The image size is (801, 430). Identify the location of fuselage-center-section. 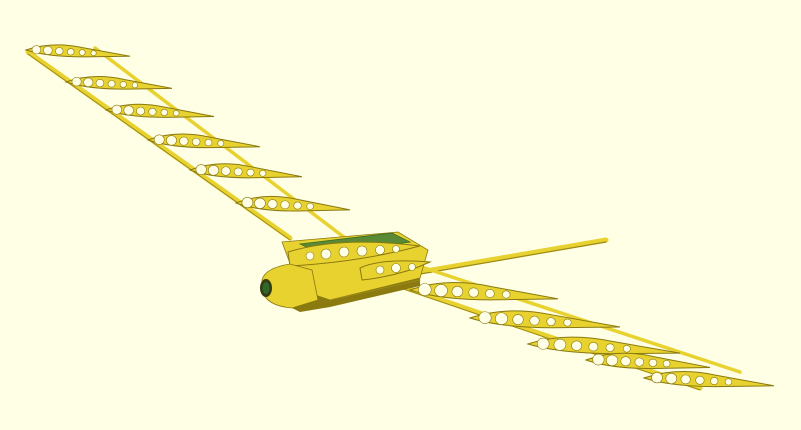
(346, 271).